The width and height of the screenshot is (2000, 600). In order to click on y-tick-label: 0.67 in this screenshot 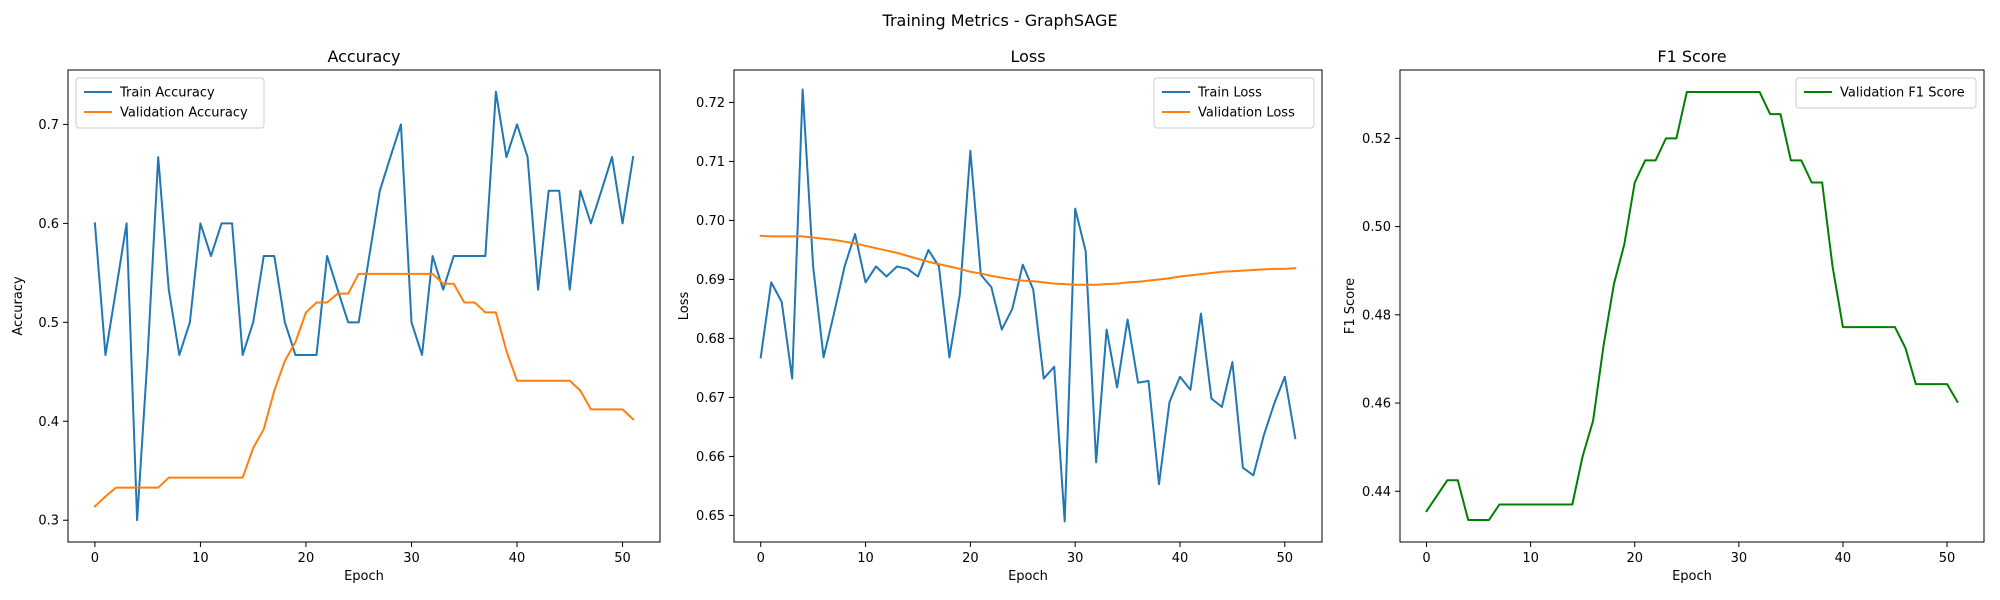, I will do `click(710, 398)`.